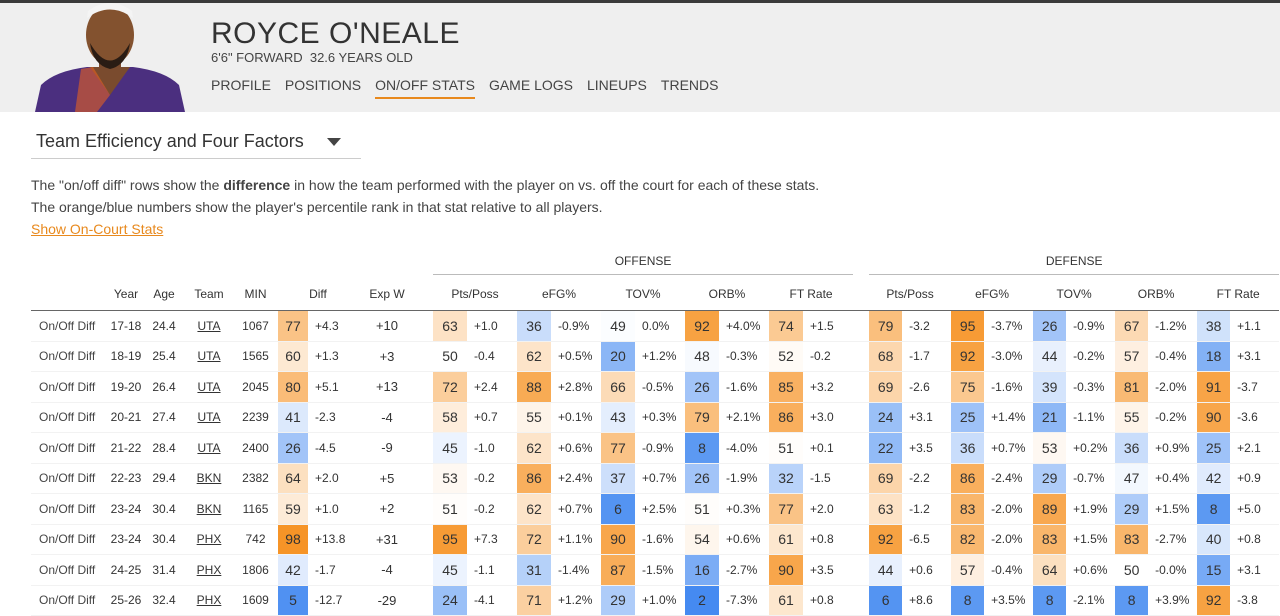 The height and width of the screenshot is (616, 1280). What do you see at coordinates (576, 600) in the screenshot?
I see `stat-value: +1.2%` at bounding box center [576, 600].